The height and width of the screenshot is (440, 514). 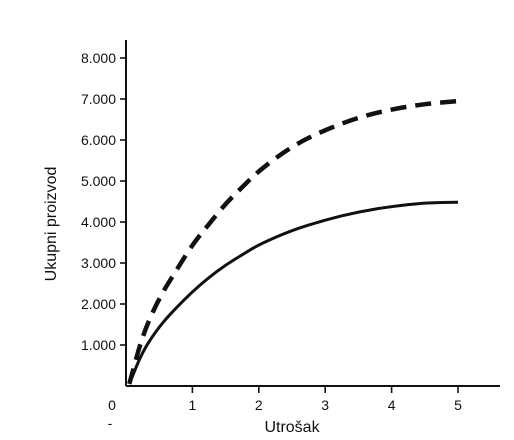 What do you see at coordinates (98, 99) in the screenshot?
I see `y-tick-label: 7.000` at bounding box center [98, 99].